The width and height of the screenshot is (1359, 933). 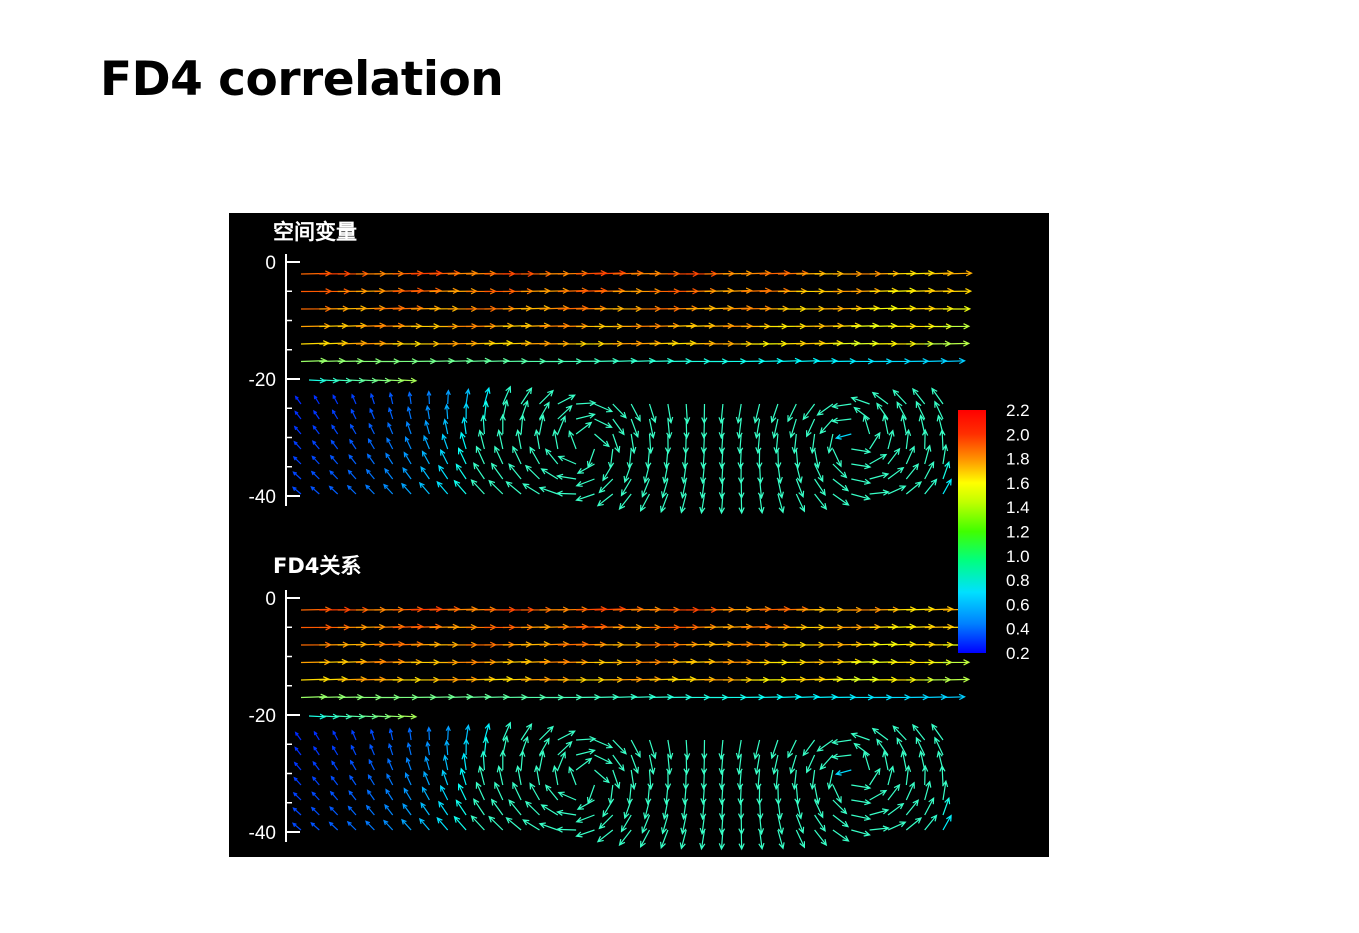 What do you see at coordinates (262, 380) in the screenshot?
I see `y-tick-label: -20` at bounding box center [262, 380].